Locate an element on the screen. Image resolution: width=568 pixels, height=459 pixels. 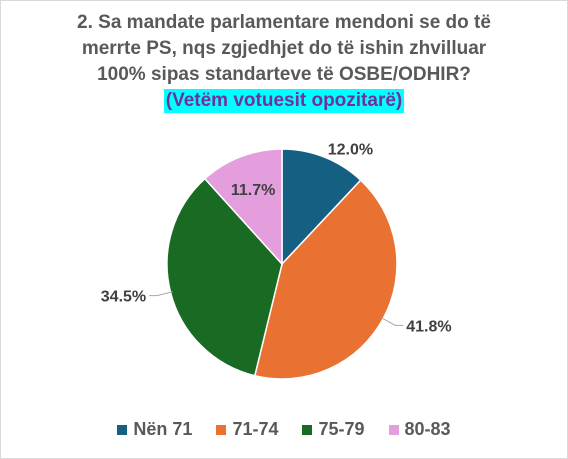
legend-item-75-79: 75-79 is located at coordinates (333, 429).